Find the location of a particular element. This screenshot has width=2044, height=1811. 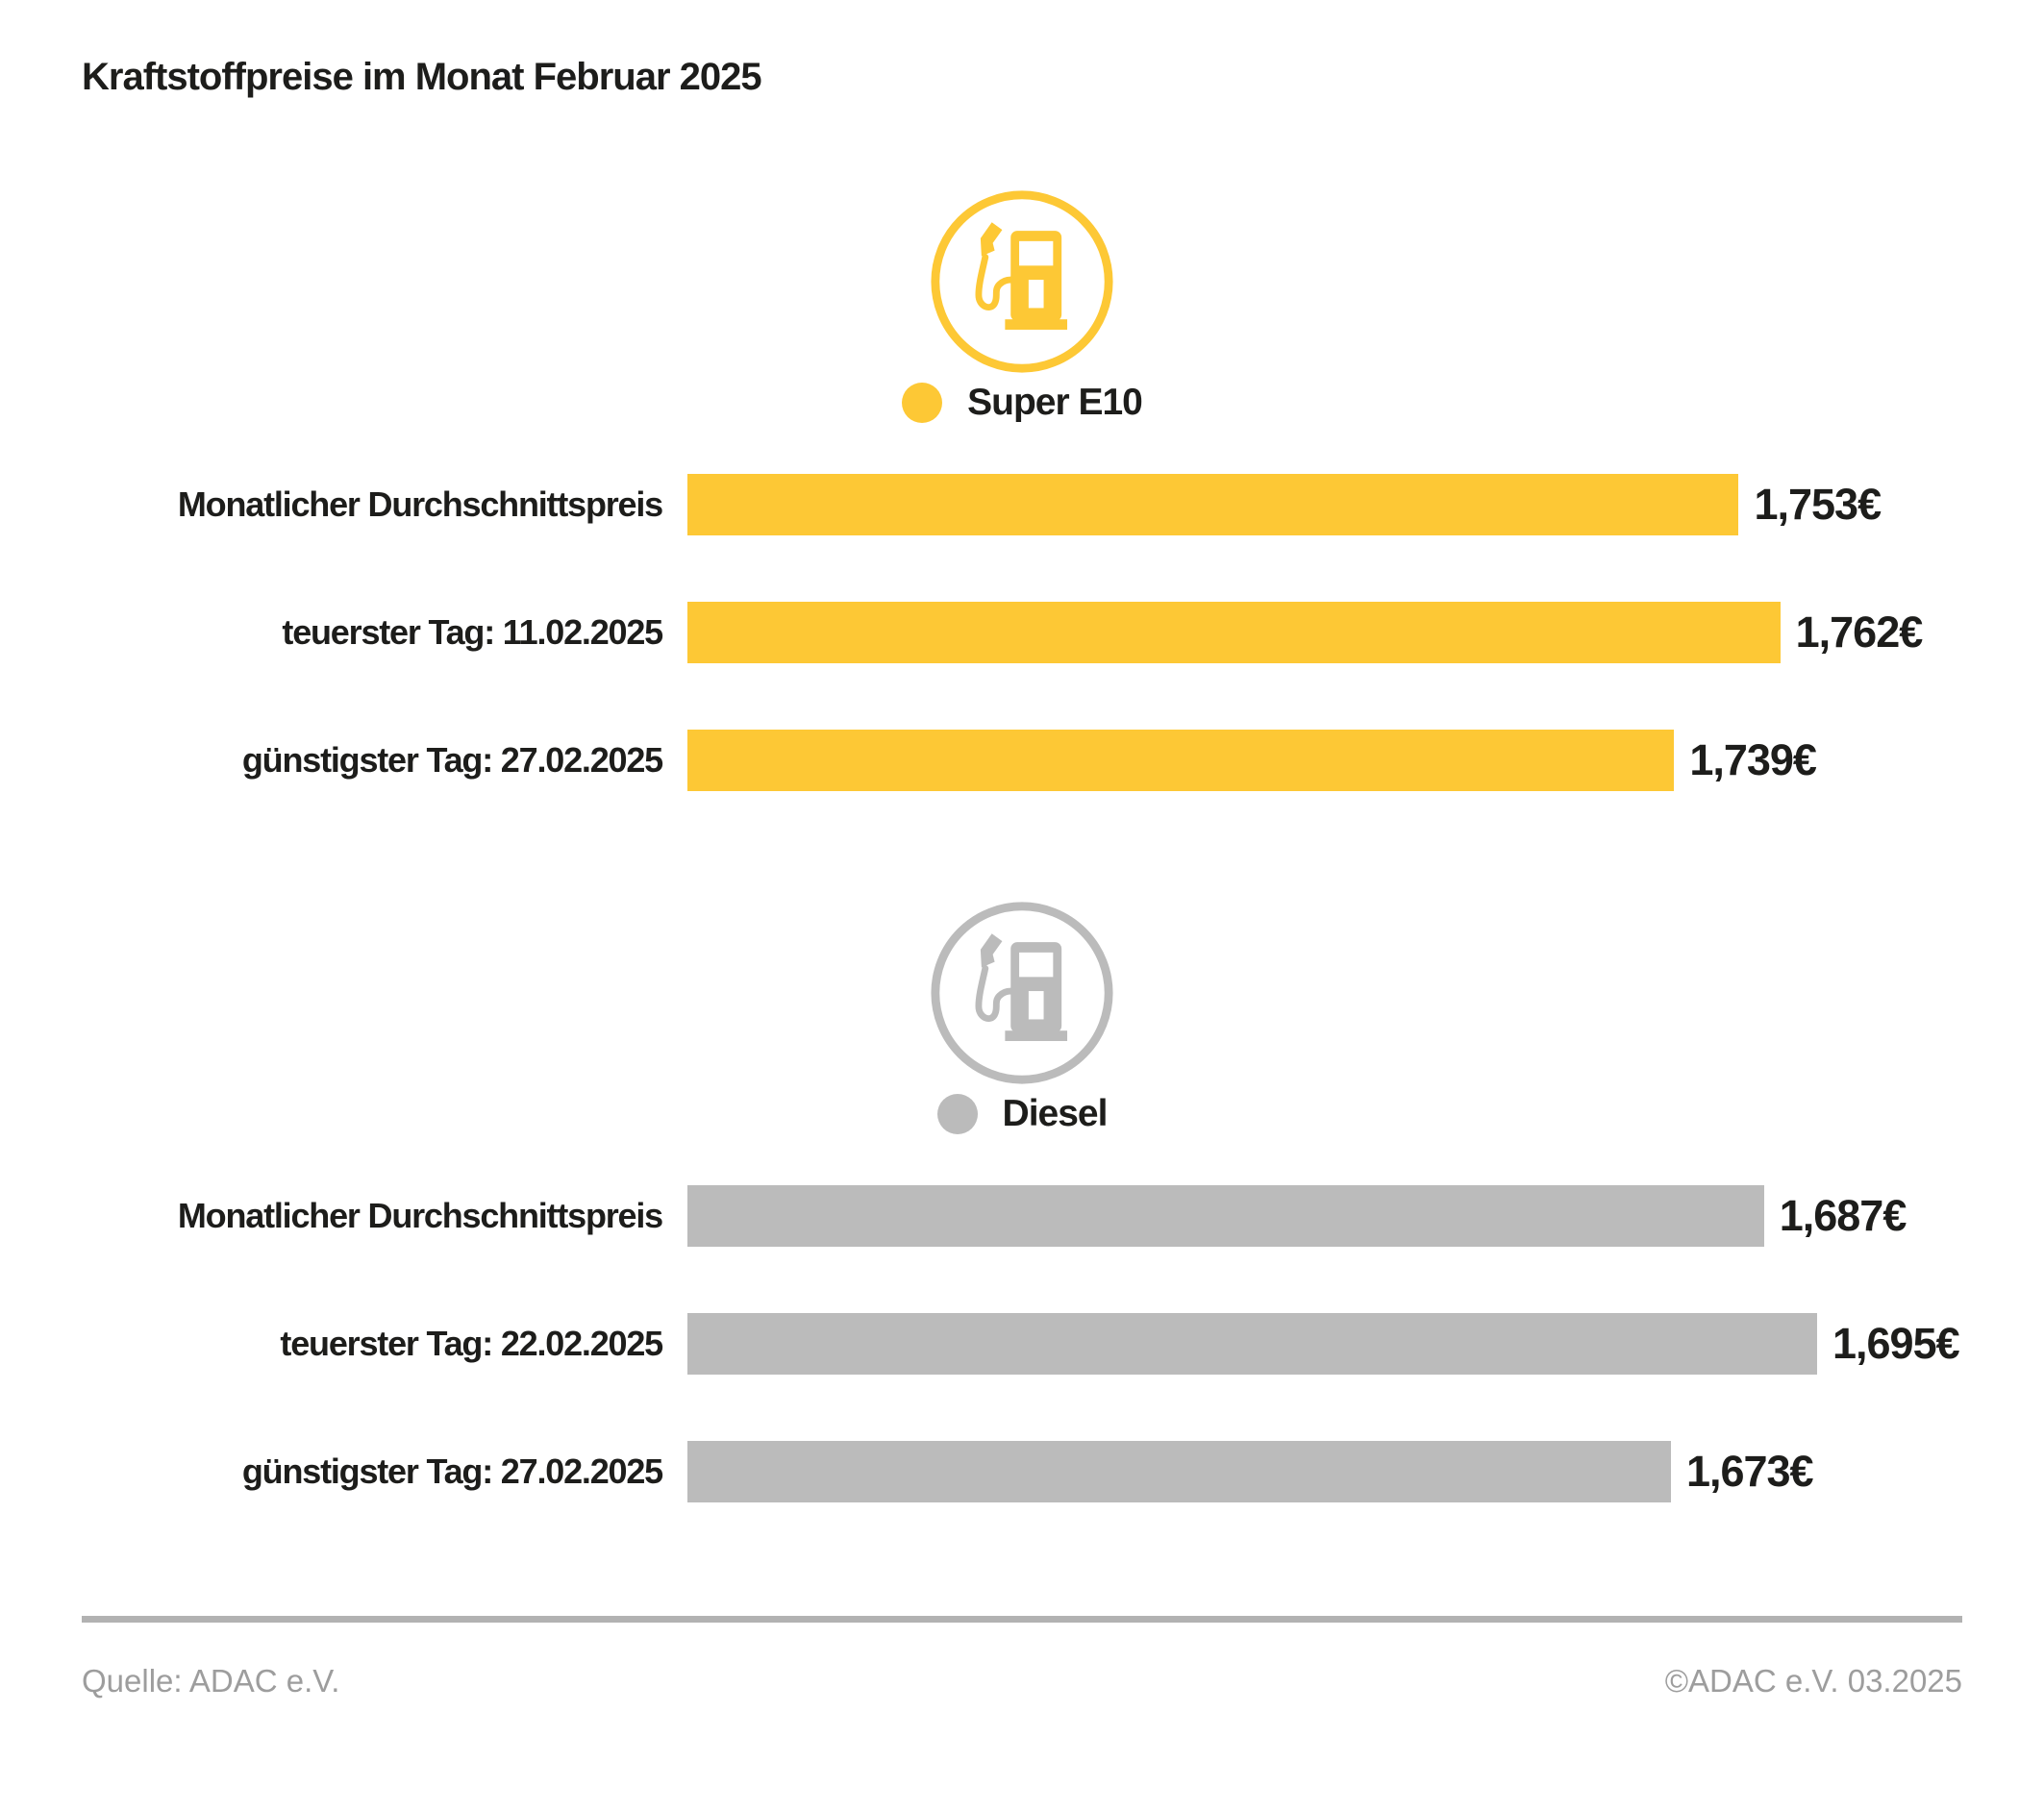

footer: Quelle: ADAC e.V. ©ADAC e.V. 03.2025 is located at coordinates (1022, 1657).